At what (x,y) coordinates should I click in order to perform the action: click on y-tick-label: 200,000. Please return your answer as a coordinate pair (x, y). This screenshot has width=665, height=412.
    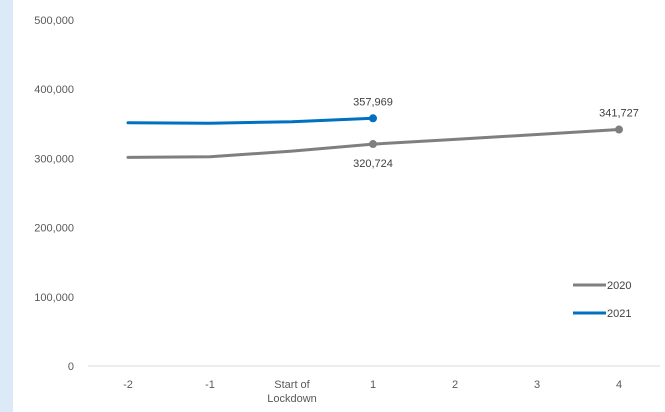
    Looking at the image, I should click on (54, 229).